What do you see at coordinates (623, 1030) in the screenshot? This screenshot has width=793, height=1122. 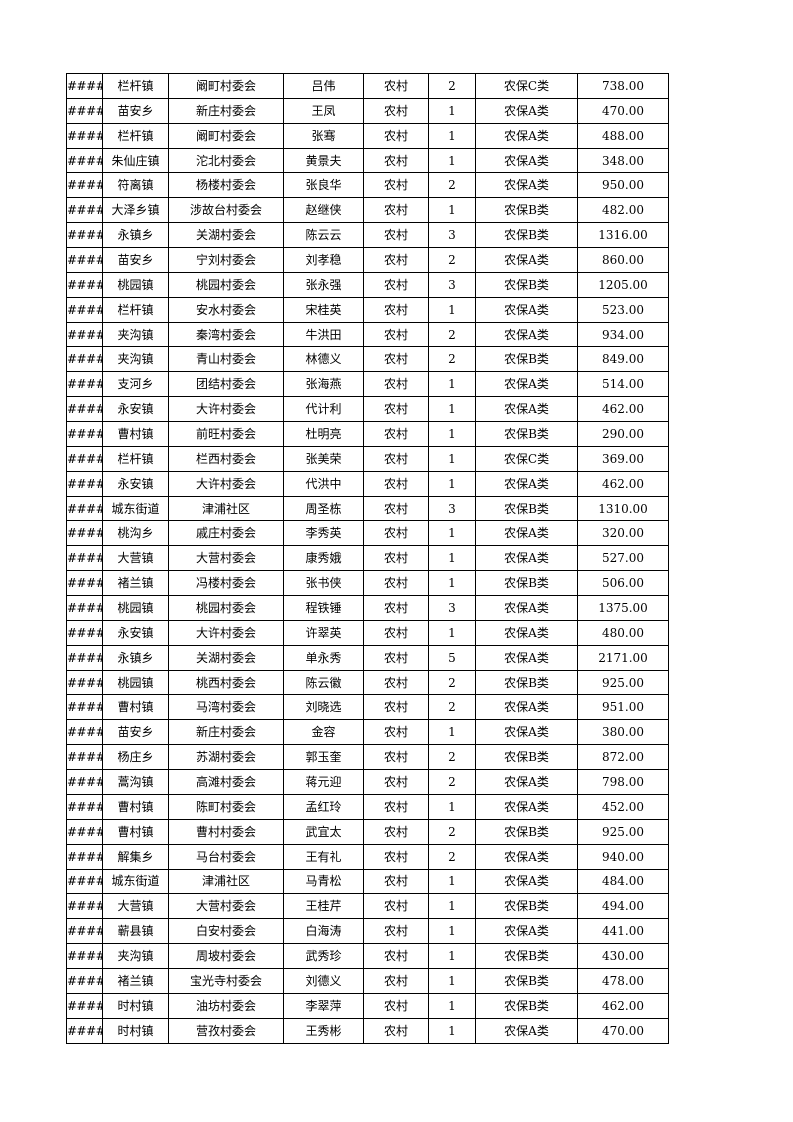 I see `cell-amount: 470.00` at bounding box center [623, 1030].